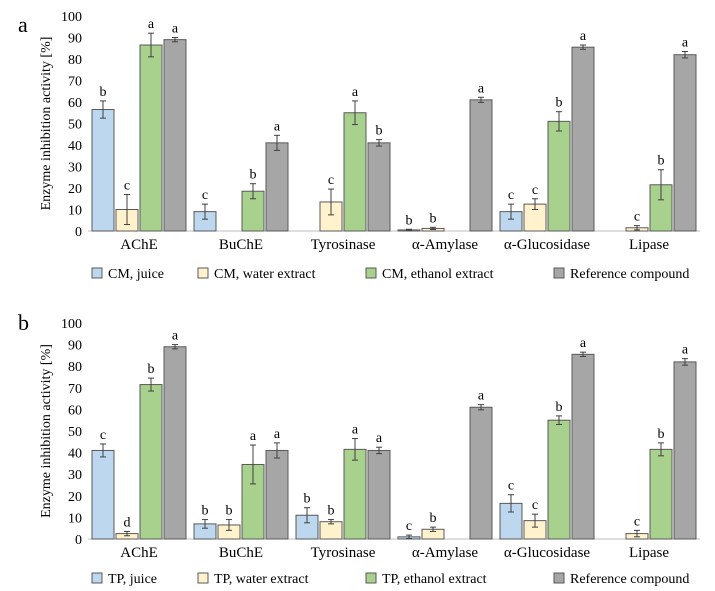 The image size is (715, 591). I want to click on legend-label: CM, juice, so click(136, 274).